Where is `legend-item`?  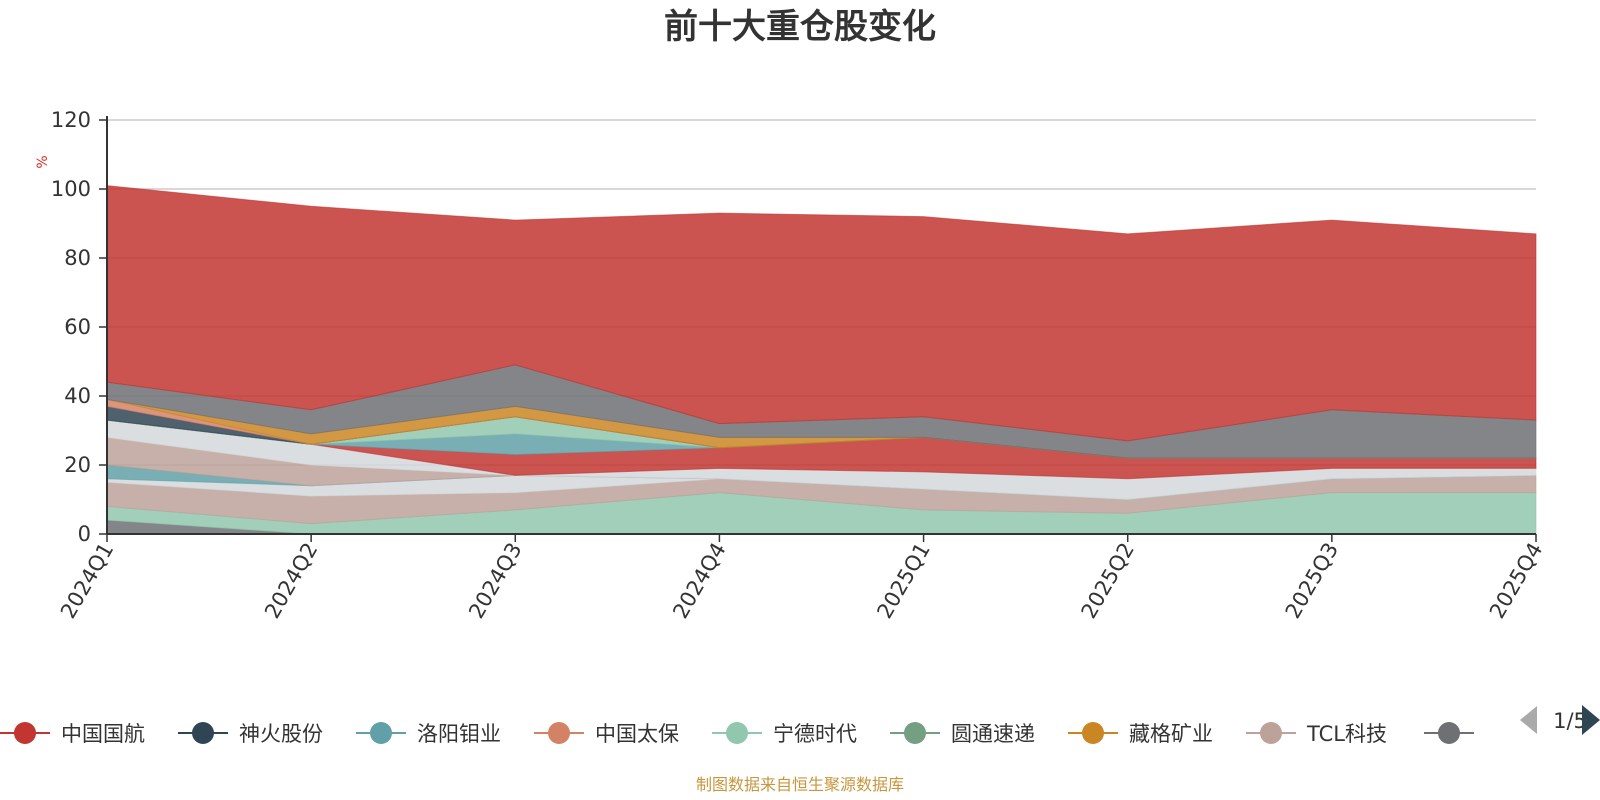 legend-item is located at coordinates (1449, 733).